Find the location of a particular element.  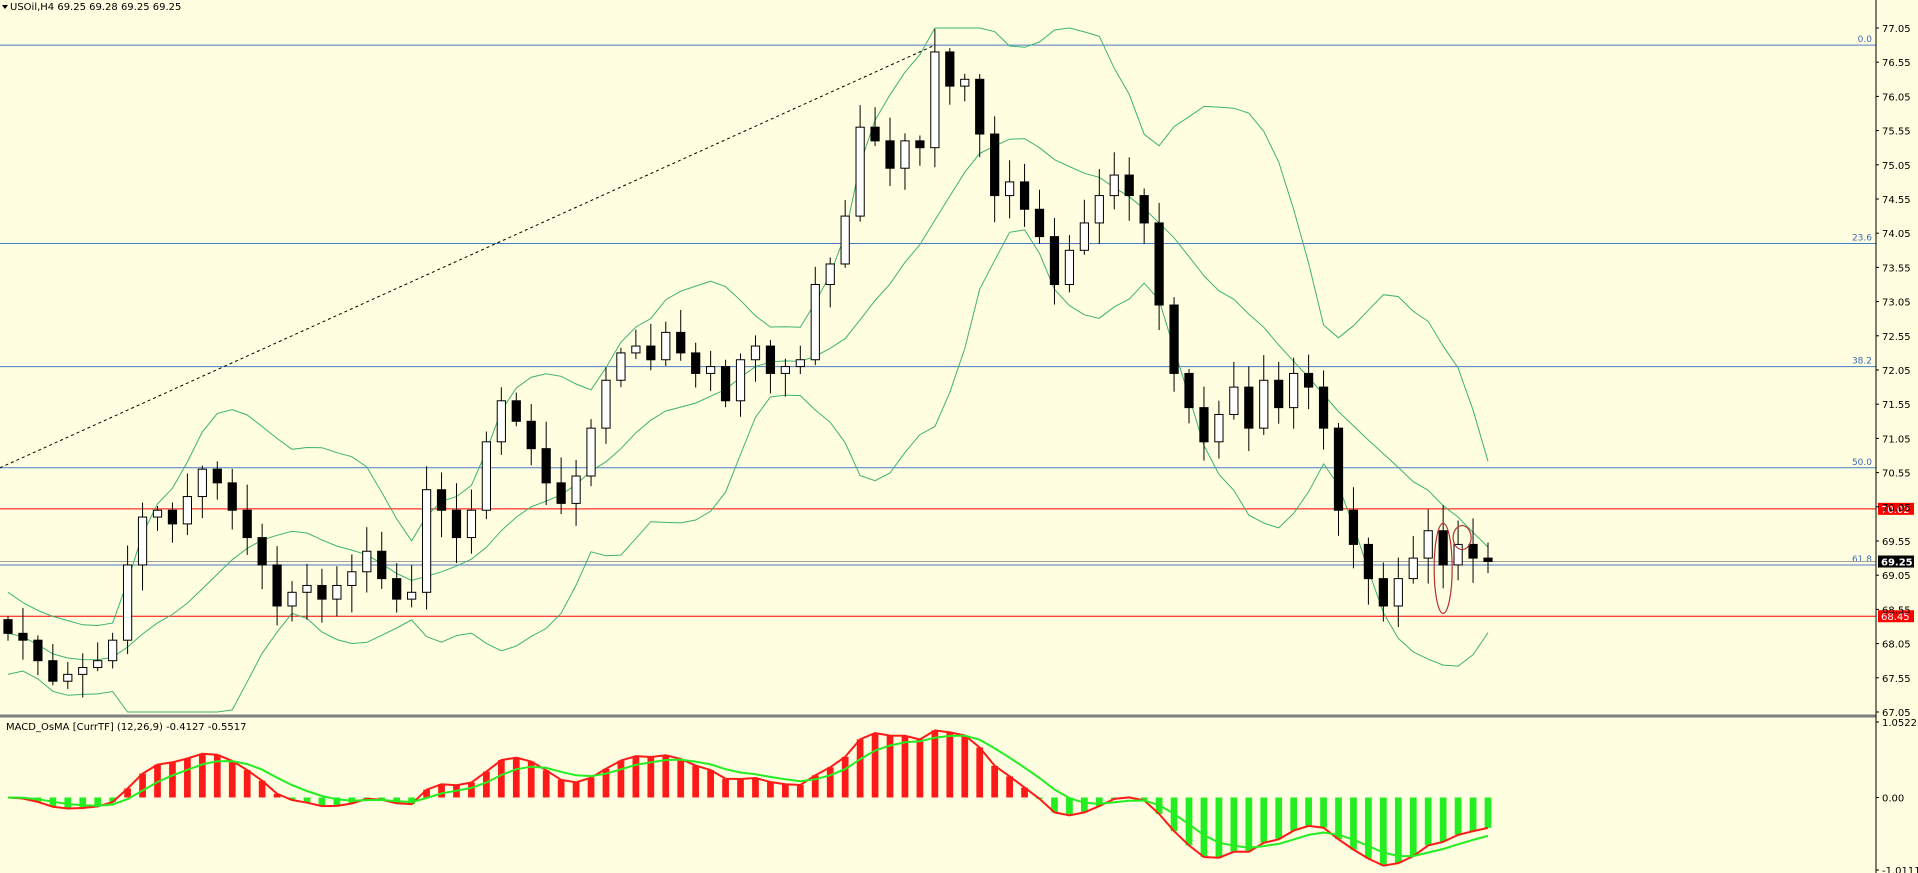

macd-axis-label: 0.00 is located at coordinates (1893, 798).